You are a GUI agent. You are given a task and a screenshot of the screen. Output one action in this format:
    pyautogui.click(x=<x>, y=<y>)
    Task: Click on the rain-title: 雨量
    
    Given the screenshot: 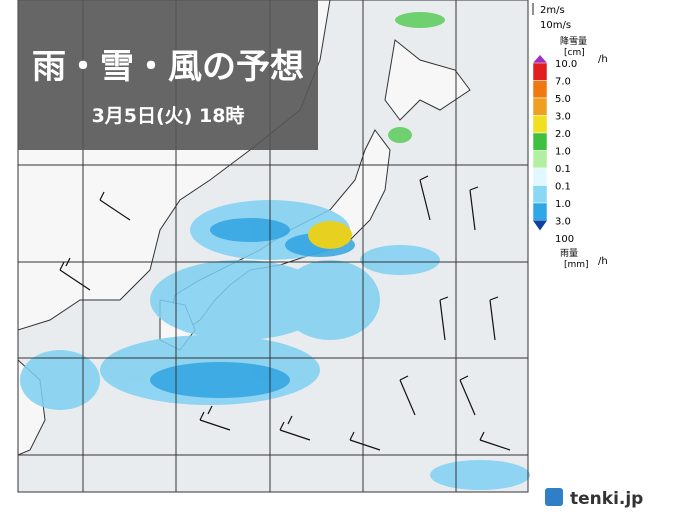 What is the action you would take?
    pyautogui.click(x=569, y=253)
    